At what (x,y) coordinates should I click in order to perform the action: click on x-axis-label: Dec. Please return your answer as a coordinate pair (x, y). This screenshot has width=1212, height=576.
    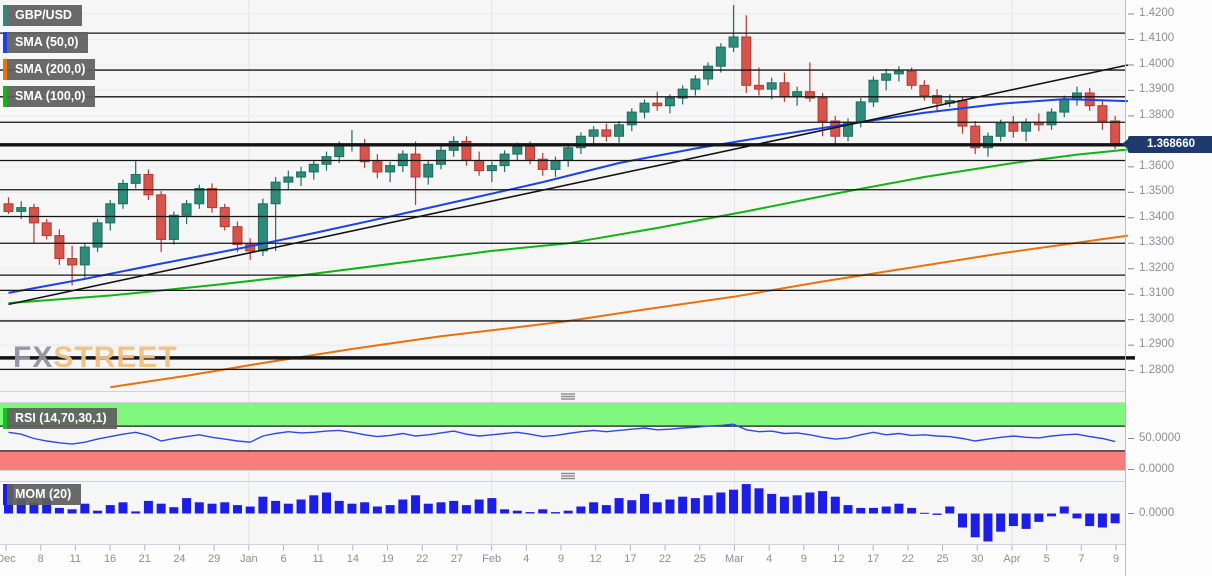
    Looking at the image, I should click on (8, 559).